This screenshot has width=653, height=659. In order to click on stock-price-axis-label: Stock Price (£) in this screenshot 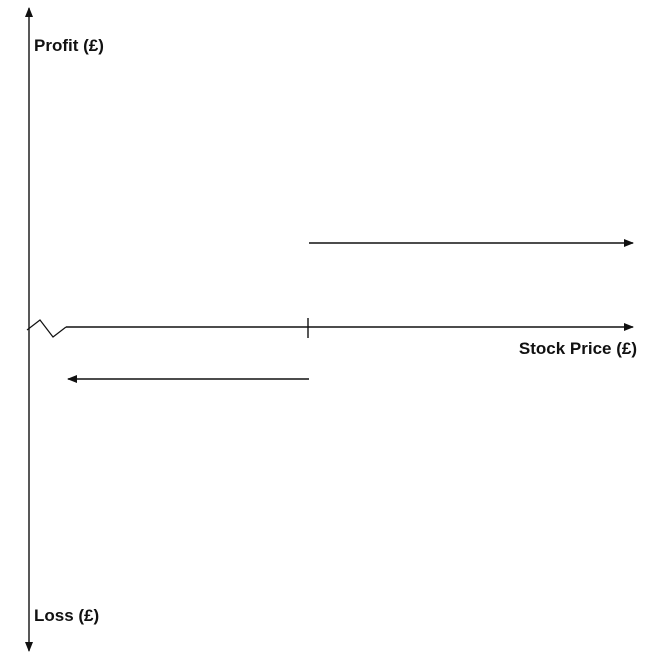, I will do `click(578, 348)`.